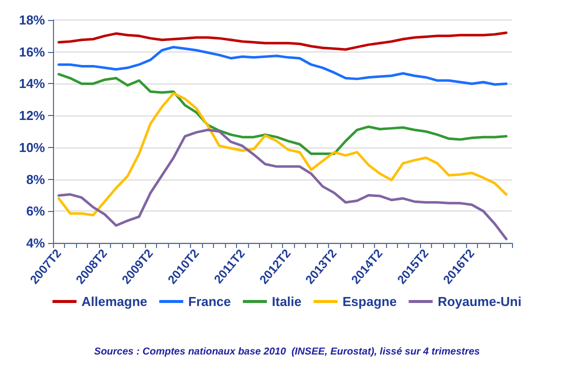 Image resolution: width=574 pixels, height=369 pixels. I want to click on y-tick-label: 10%, so click(32, 147).